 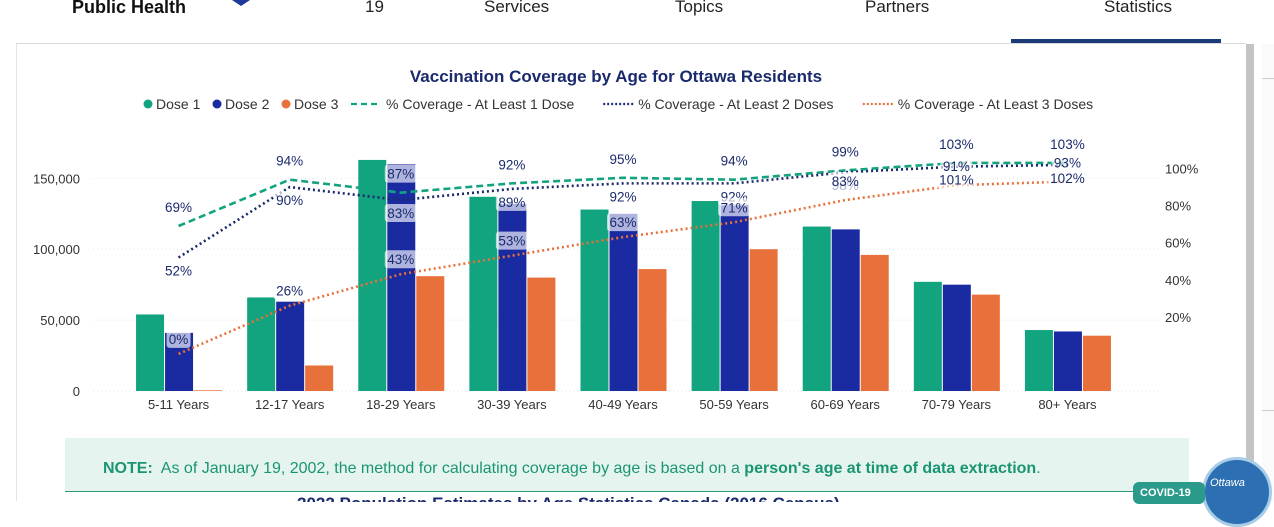 What do you see at coordinates (56, 178) in the screenshot?
I see `y-tick-label: 150,000` at bounding box center [56, 178].